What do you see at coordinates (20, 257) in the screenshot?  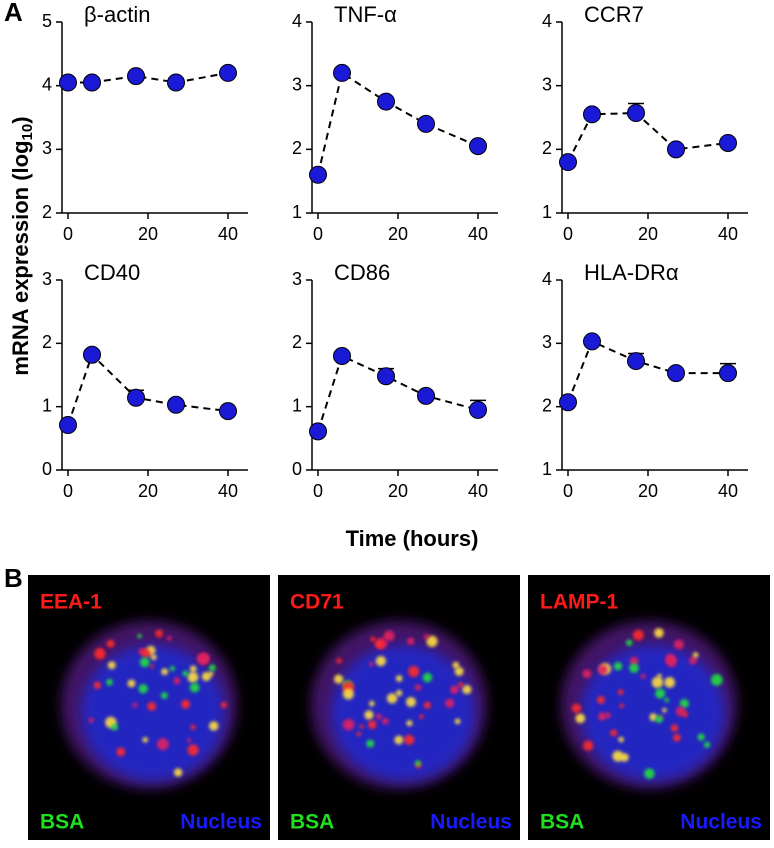 I see `y-axis-label-main: mRNA expression (log` at bounding box center [20, 257].